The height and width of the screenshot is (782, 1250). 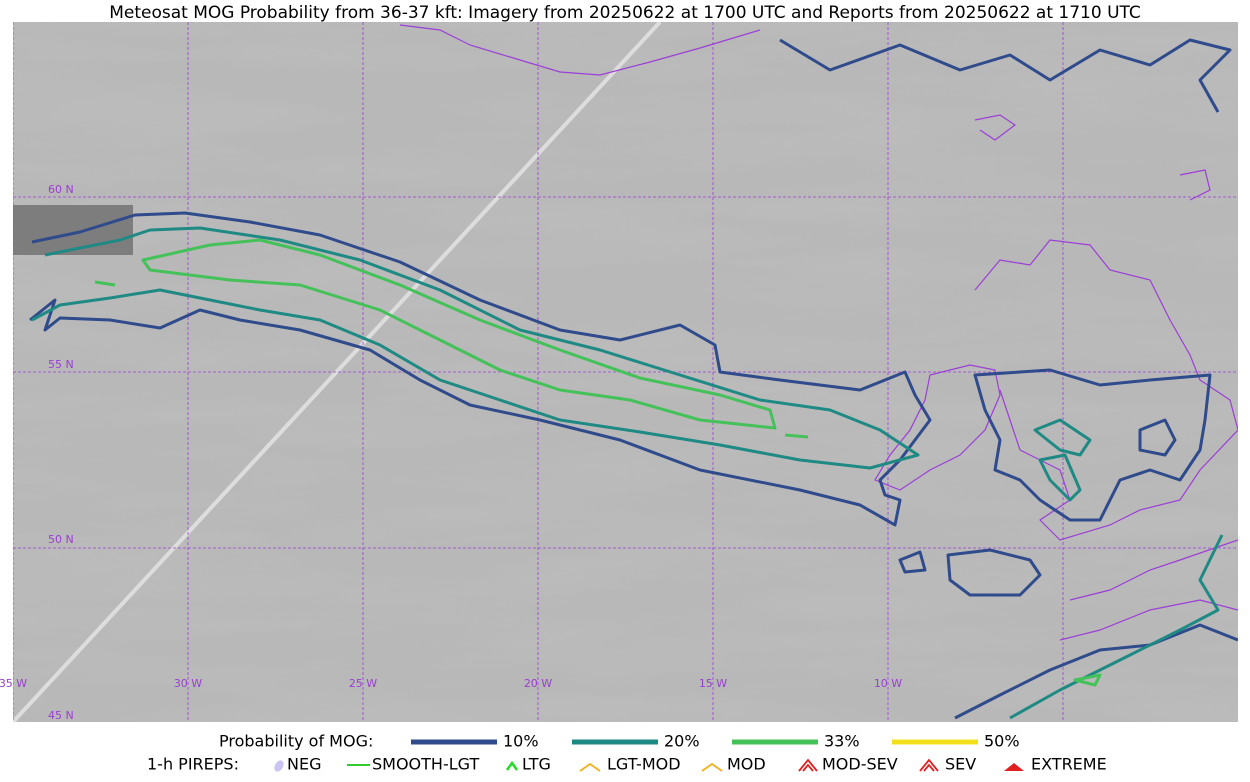 I want to click on legend-label: LGT-MOD, so click(x=644, y=764).